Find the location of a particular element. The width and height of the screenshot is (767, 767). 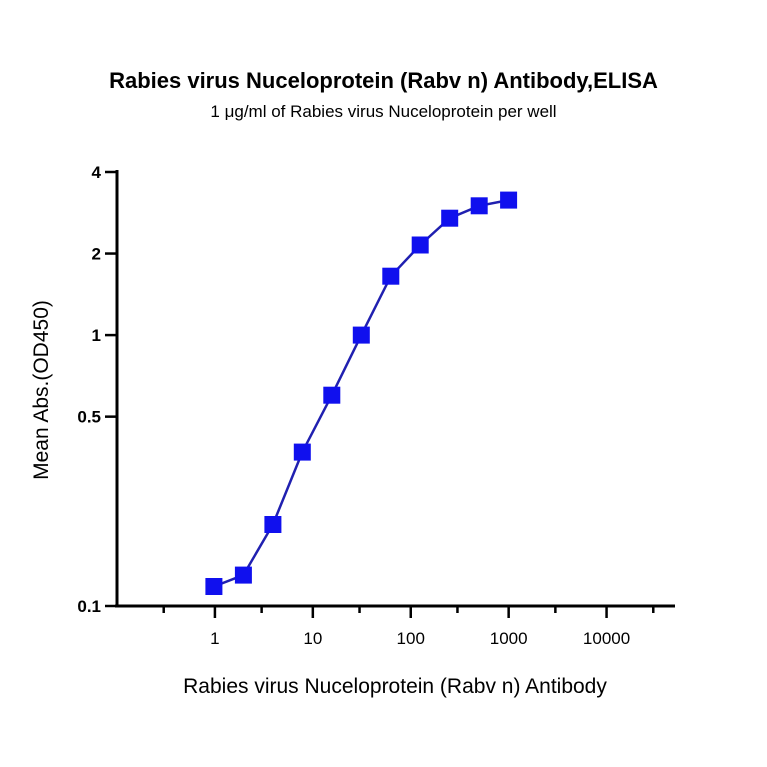

x-tick-label-1: 10 is located at coordinates (312, 638).